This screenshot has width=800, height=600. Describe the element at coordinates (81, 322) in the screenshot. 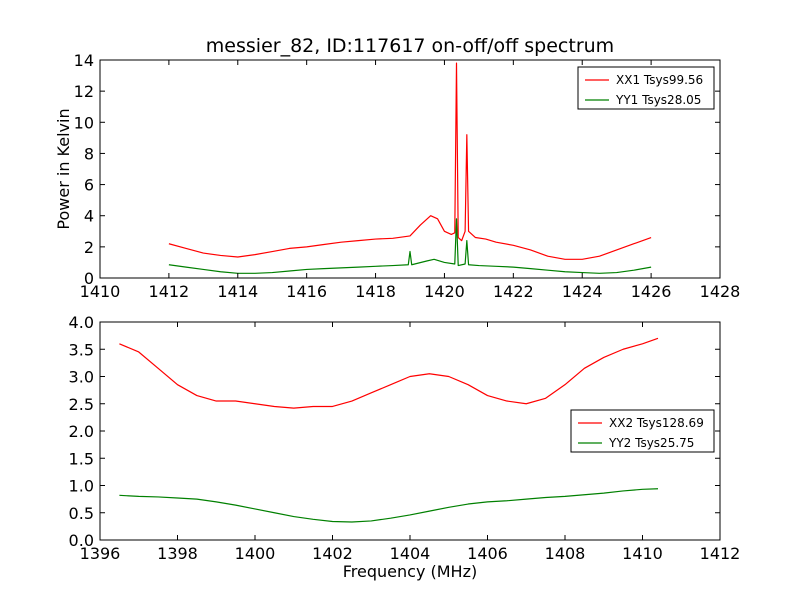

I see `y-tick-label: 4.0` at that location.